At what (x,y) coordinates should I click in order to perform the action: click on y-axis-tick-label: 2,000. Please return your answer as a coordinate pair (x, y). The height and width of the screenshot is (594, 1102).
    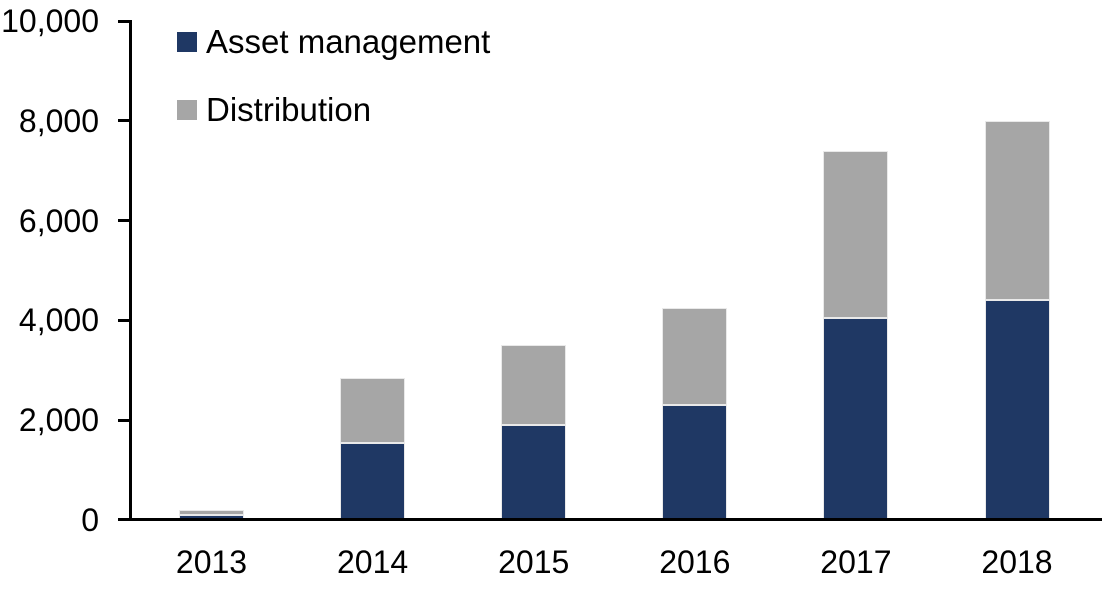
    Looking at the image, I should click on (58, 420).